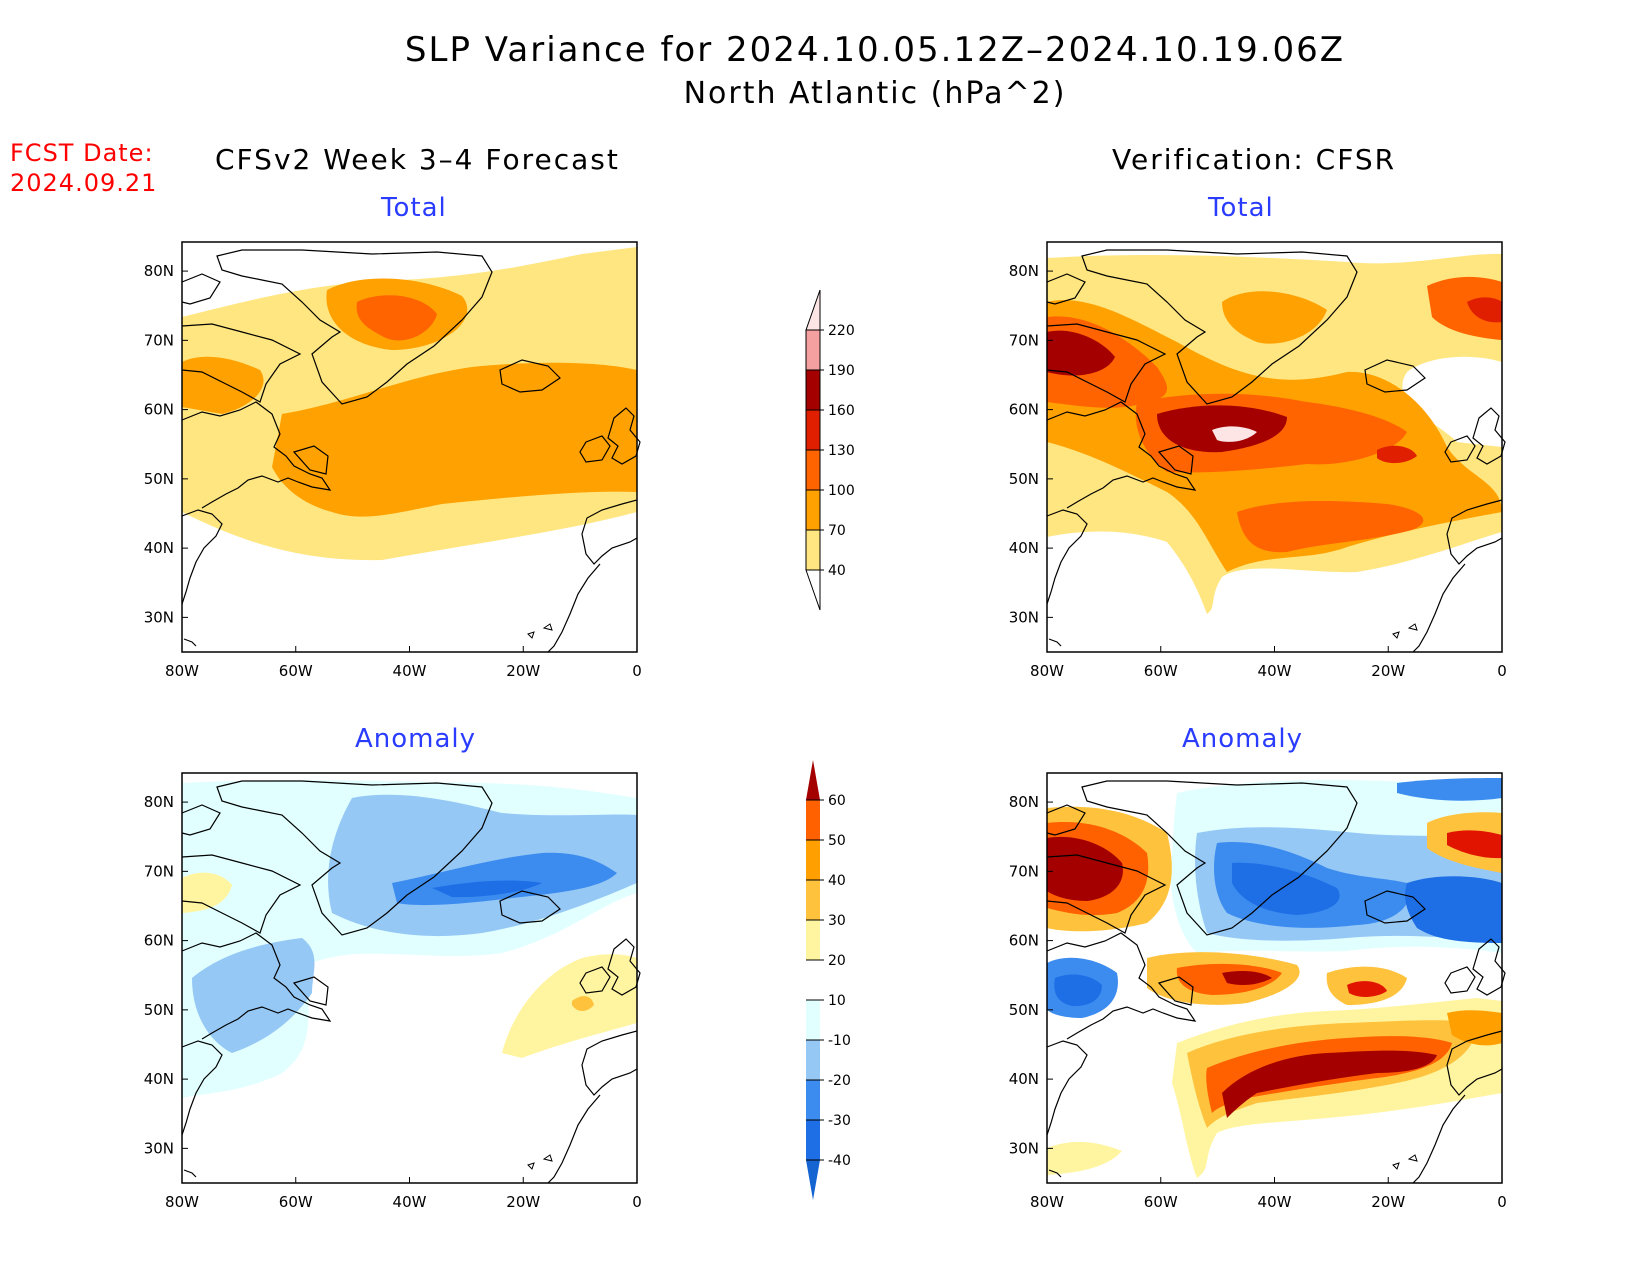  Describe the element at coordinates (837, 881) in the screenshot. I see `colorbar-anomaly-label: 40` at that location.